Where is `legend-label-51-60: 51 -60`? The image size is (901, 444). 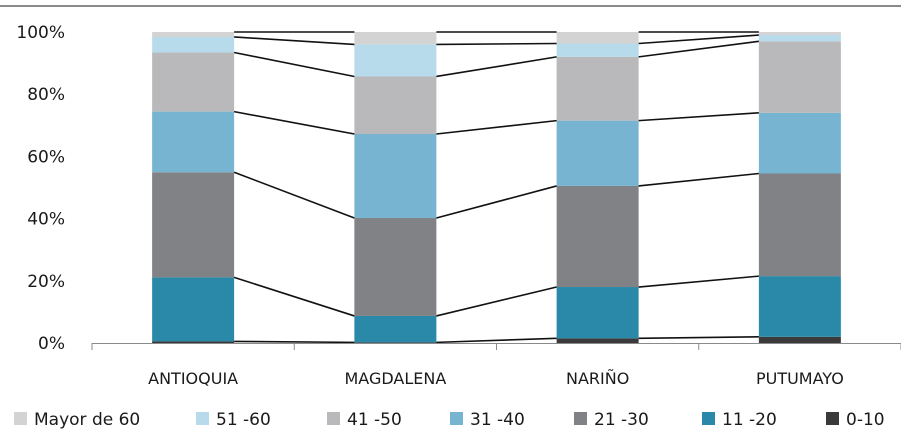
legend-label-51-60: 51 -60 is located at coordinates (243, 420).